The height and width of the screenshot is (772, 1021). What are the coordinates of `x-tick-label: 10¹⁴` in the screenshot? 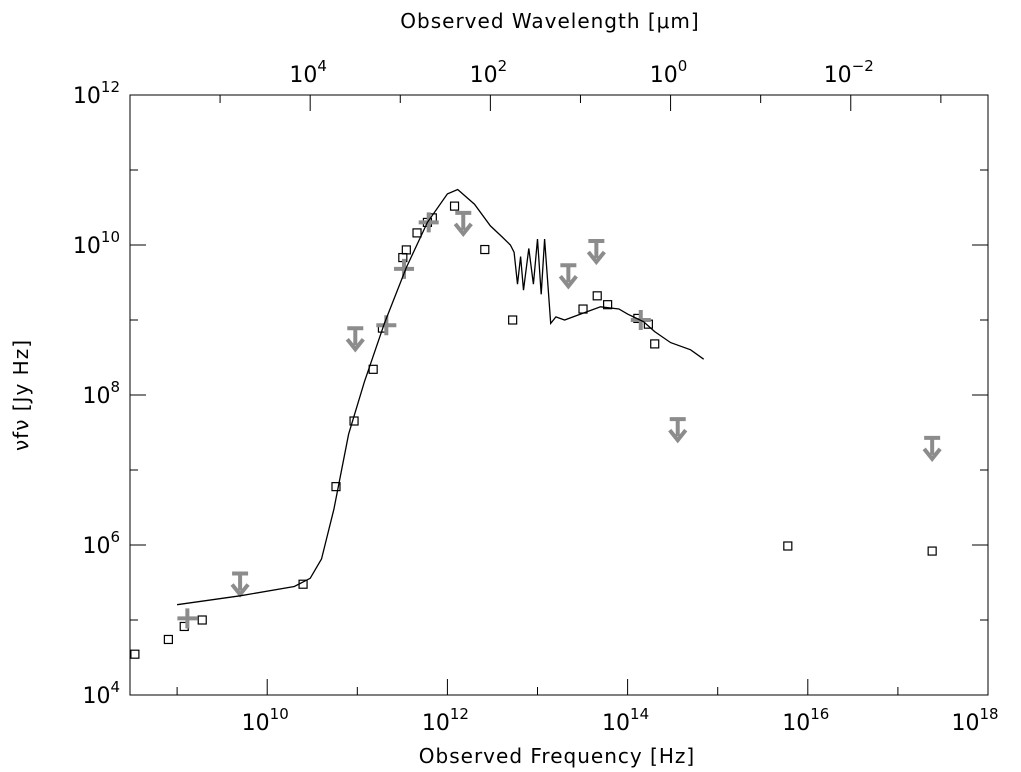 It's located at (625, 720).